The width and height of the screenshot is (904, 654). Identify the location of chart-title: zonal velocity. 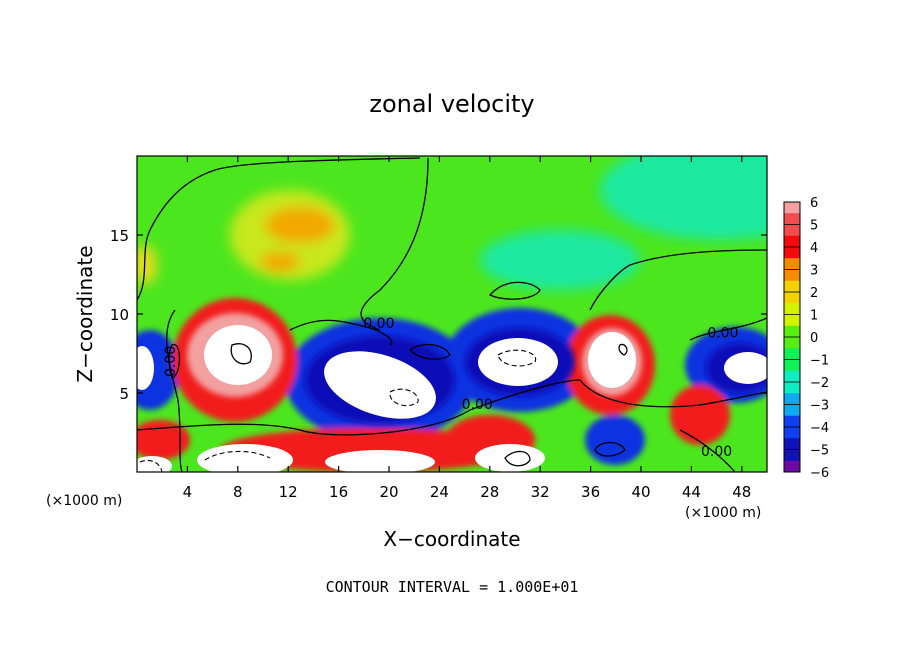
(451, 104).